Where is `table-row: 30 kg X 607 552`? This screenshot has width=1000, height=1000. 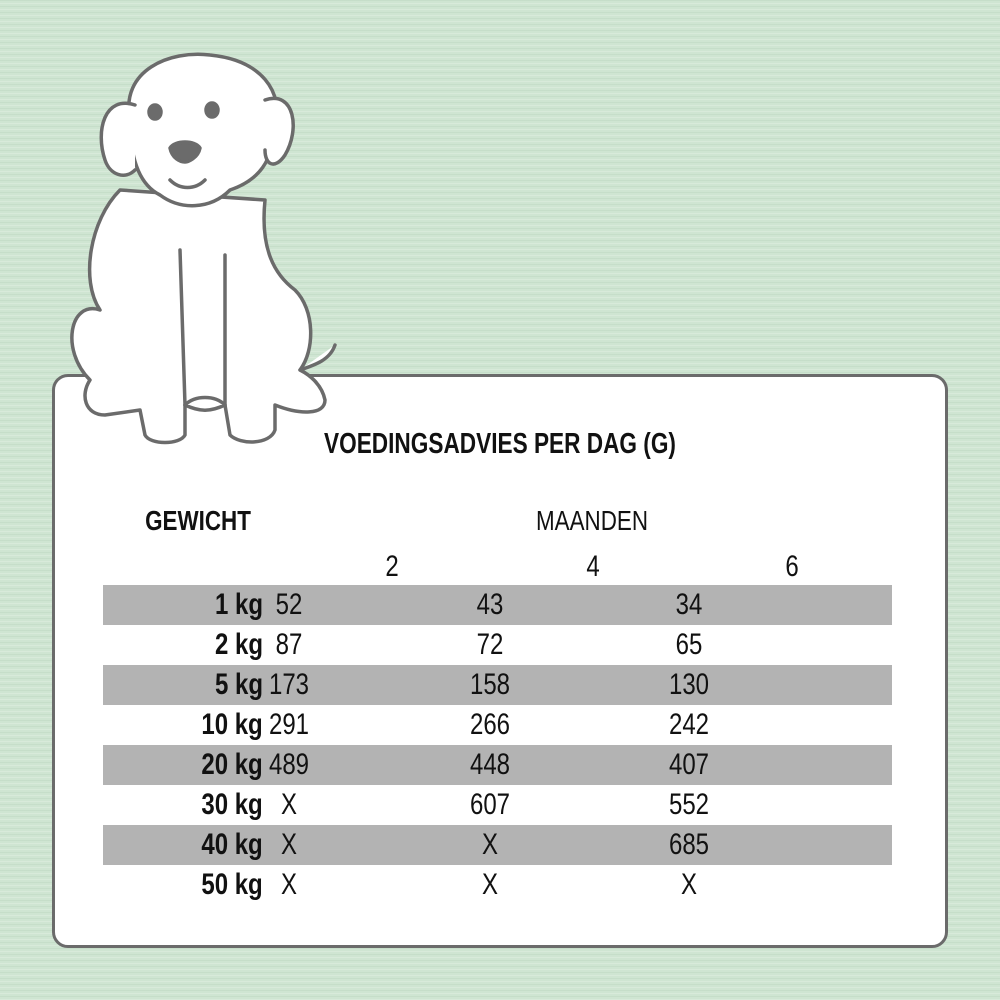
table-row: 30 kg X 607 552 is located at coordinates (497, 805).